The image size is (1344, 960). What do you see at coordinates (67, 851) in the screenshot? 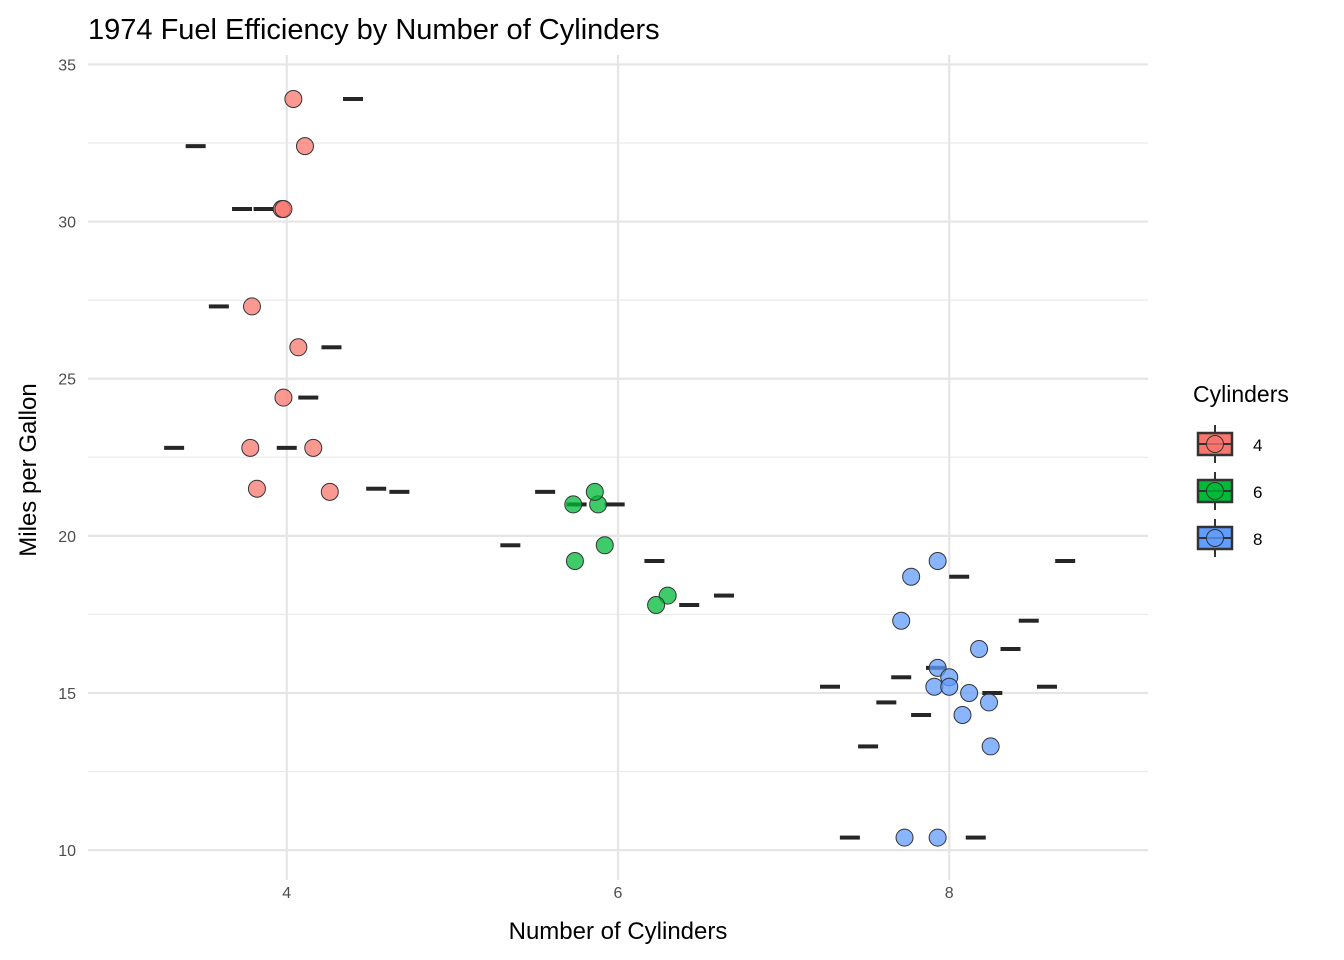
I see `y-tick-label: 10` at bounding box center [67, 851].